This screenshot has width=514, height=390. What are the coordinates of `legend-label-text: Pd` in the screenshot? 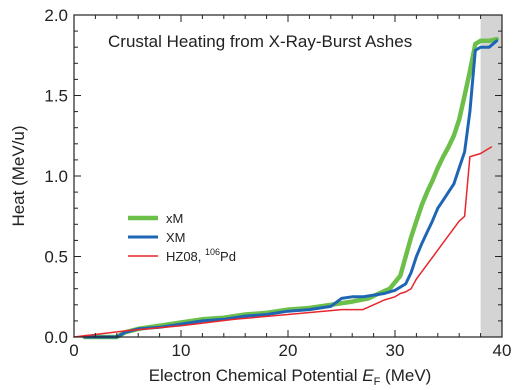 It's located at (228, 256).